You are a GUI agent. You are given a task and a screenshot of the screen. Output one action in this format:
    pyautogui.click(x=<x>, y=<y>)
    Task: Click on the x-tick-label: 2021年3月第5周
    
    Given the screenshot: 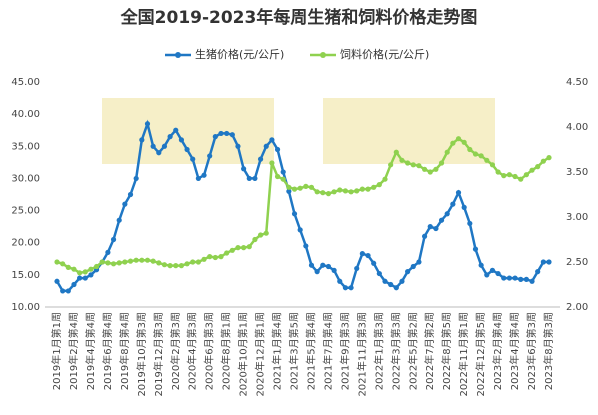 What is the action you would take?
    pyautogui.click(x=294, y=351)
    